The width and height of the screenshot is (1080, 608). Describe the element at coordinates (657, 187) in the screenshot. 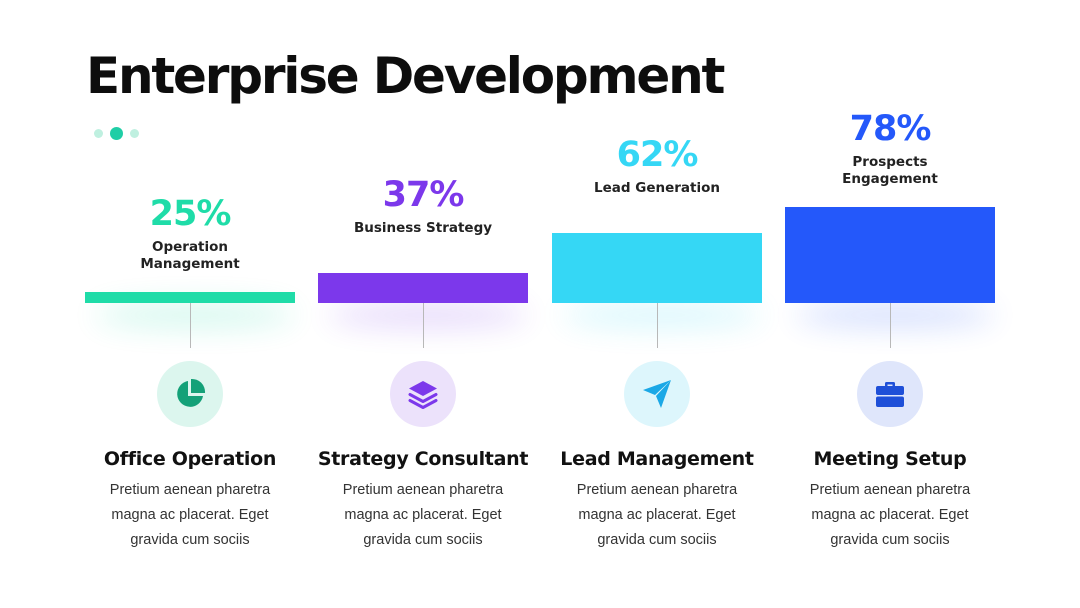

I see `category-label: Lead Generation` at that location.